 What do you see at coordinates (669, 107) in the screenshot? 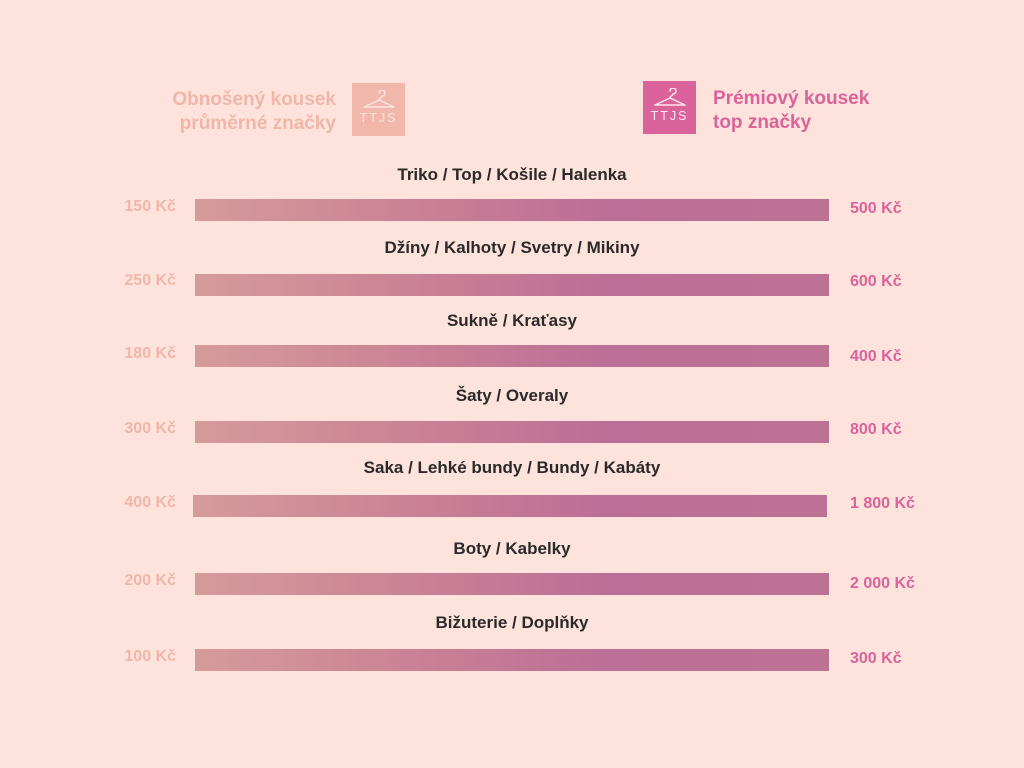
I see `logo-right: TTJS` at bounding box center [669, 107].